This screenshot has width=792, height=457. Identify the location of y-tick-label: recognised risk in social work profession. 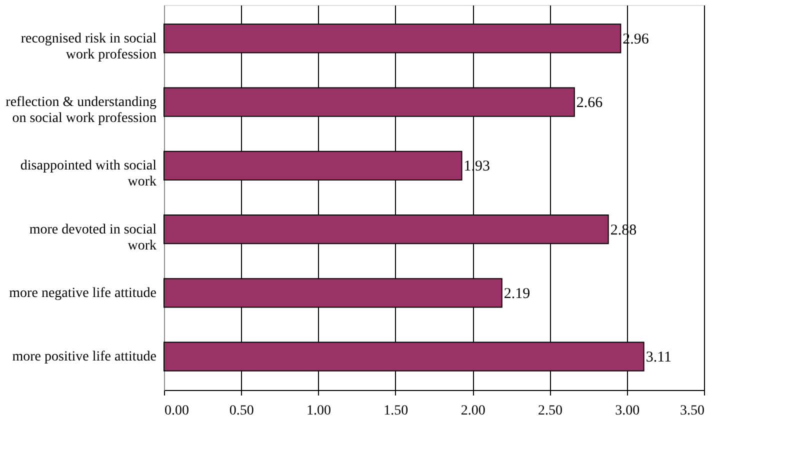
(88, 46).